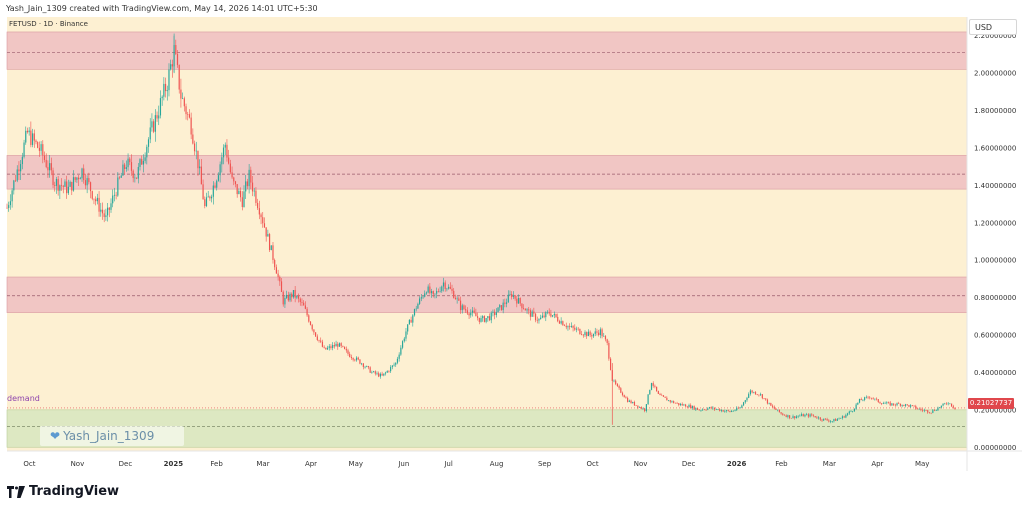 This screenshot has height=508, width=1024. I want to click on price-tick-label: 2.20000000, so click(995, 36).